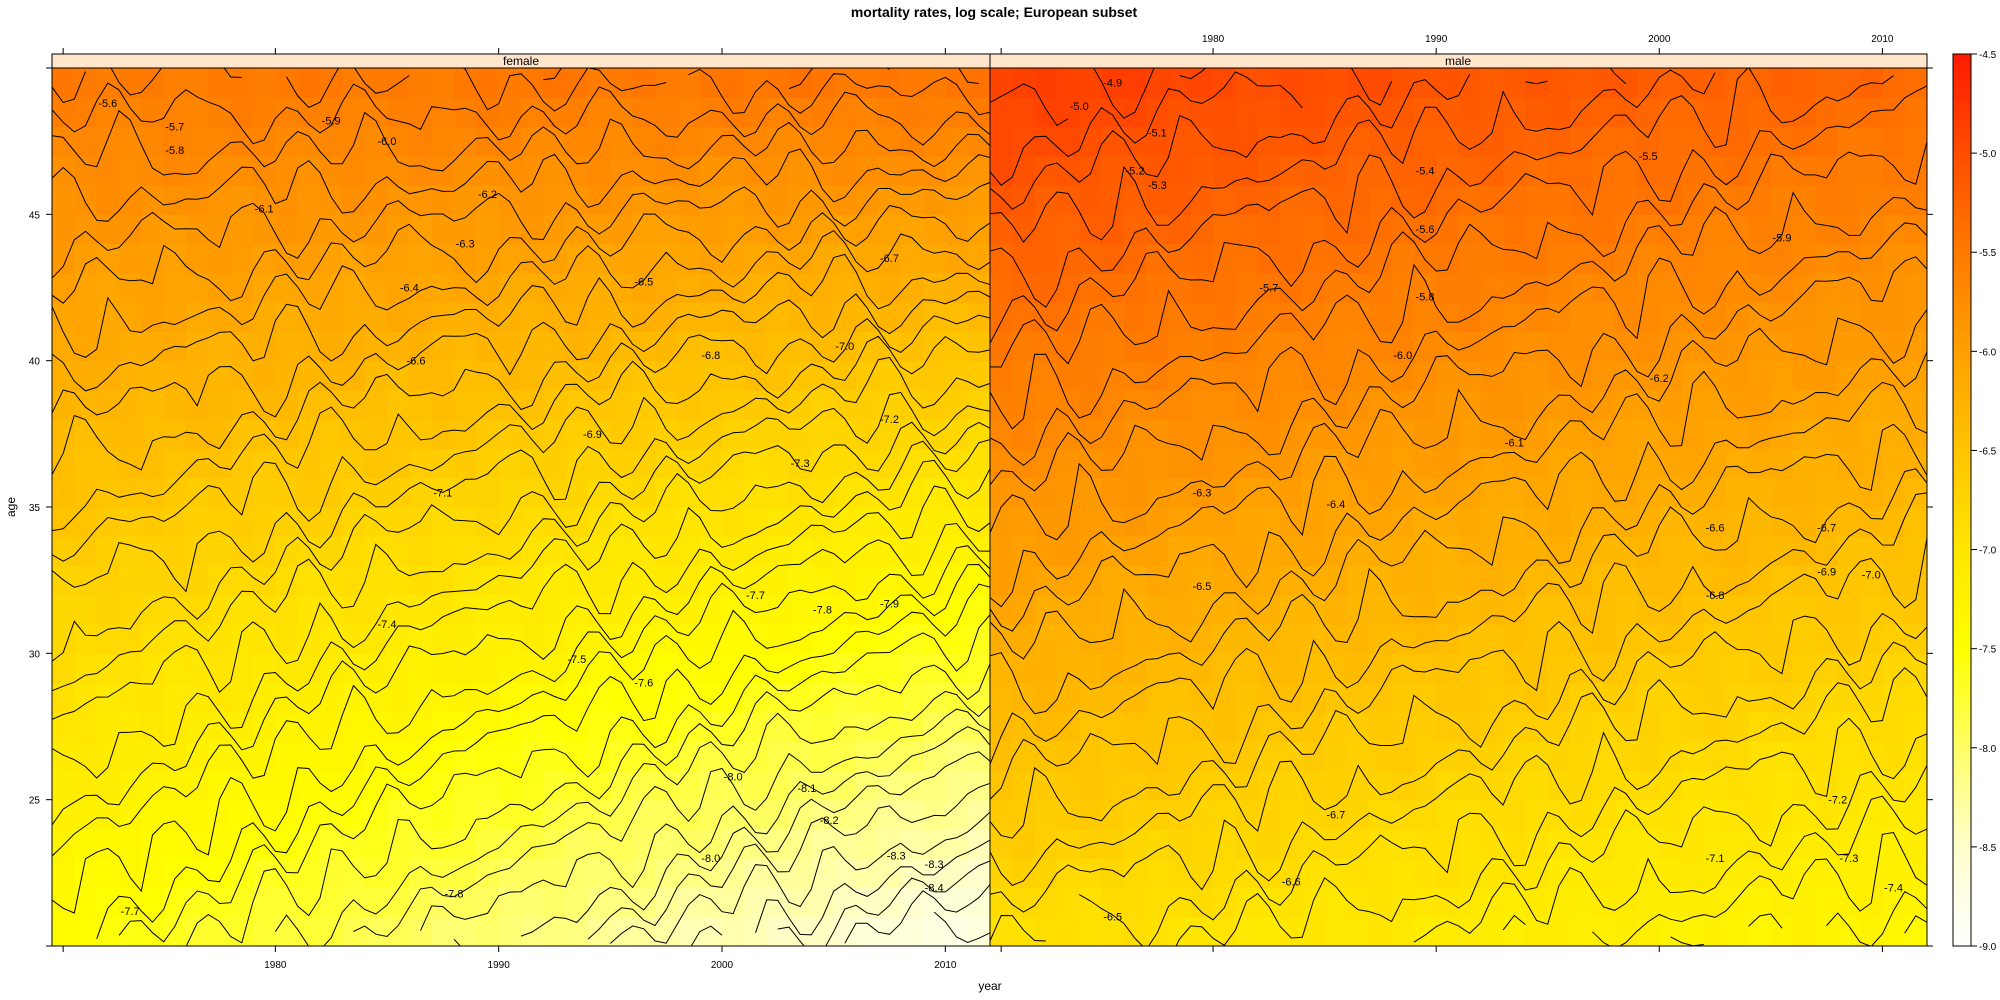  Describe the element at coordinates (1848, 859) in the screenshot. I see `contour-label: -7.3` at that location.